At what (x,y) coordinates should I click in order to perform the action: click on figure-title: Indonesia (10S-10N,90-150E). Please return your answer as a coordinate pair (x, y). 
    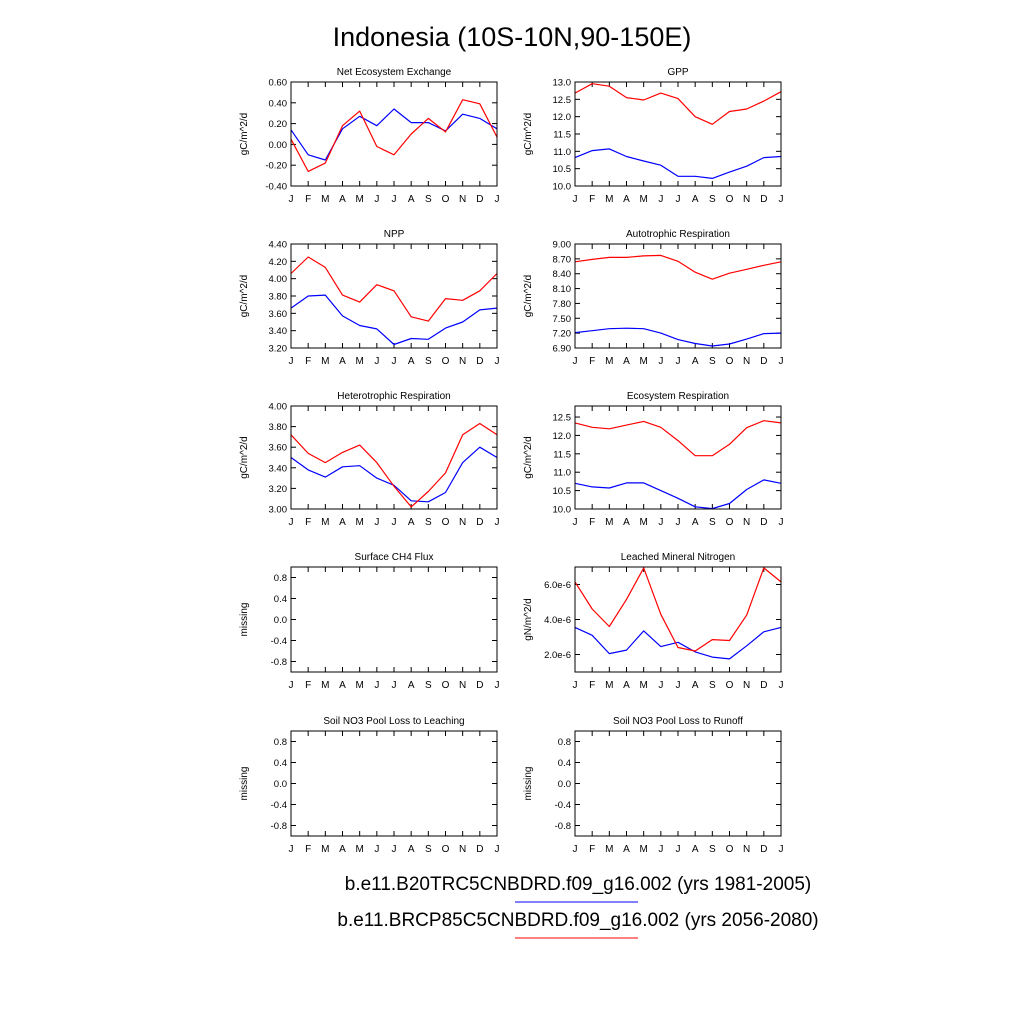
    Looking at the image, I should click on (512, 37).